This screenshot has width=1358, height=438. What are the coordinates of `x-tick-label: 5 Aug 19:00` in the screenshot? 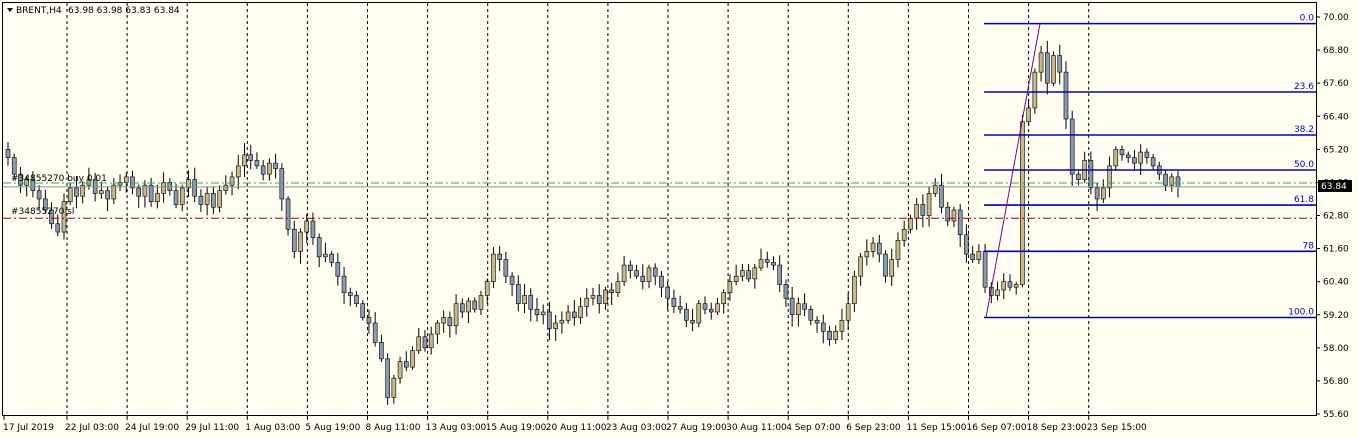 It's located at (332, 428).